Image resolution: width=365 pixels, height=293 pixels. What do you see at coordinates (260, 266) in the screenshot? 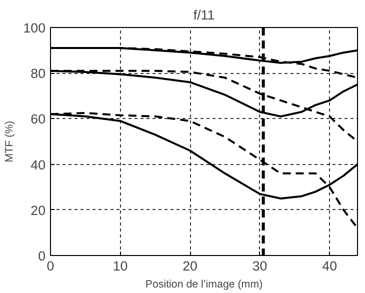
I see `x-tick-label: 30` at bounding box center [260, 266].